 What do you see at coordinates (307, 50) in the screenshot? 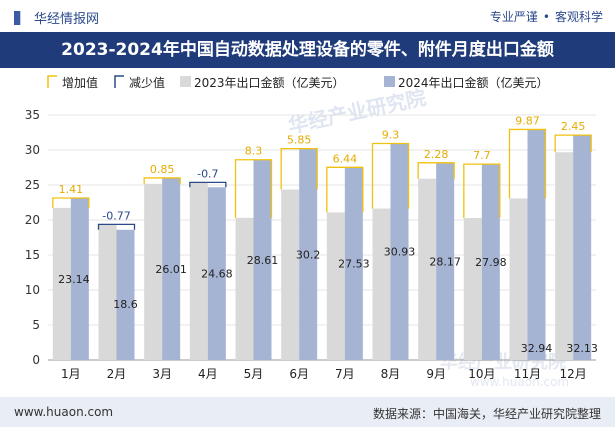
I see `chart-title: 2023-2024年中国自动数据处理设备的零件、附件月度出口金额` at bounding box center [307, 50].